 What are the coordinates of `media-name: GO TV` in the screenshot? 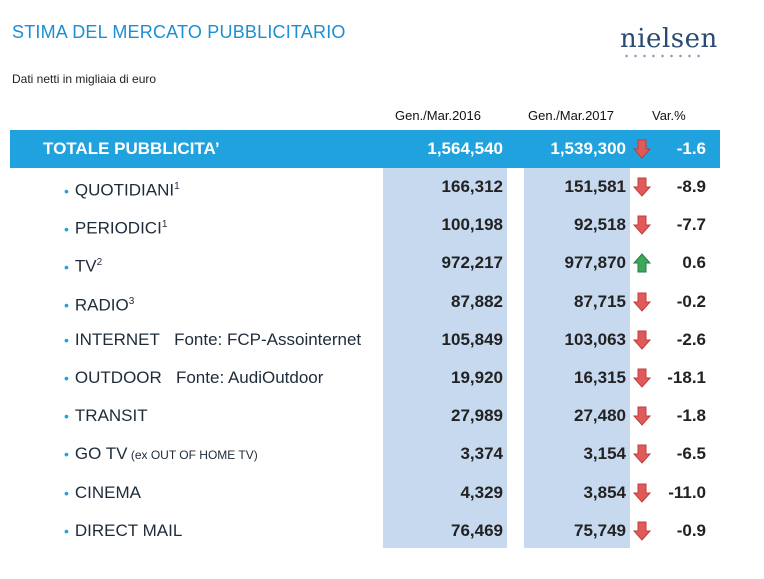 It's located at (101, 454).